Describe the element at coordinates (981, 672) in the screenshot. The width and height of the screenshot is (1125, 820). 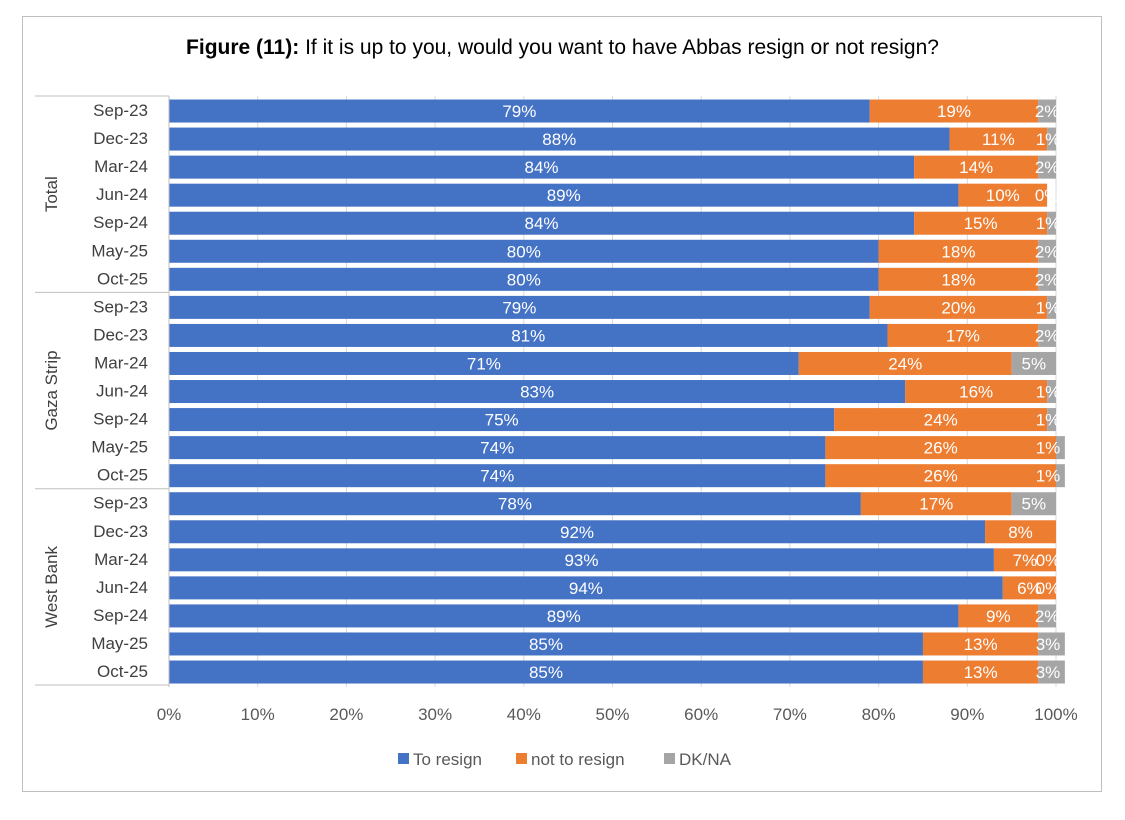
I see `data-label: 13%` at that location.